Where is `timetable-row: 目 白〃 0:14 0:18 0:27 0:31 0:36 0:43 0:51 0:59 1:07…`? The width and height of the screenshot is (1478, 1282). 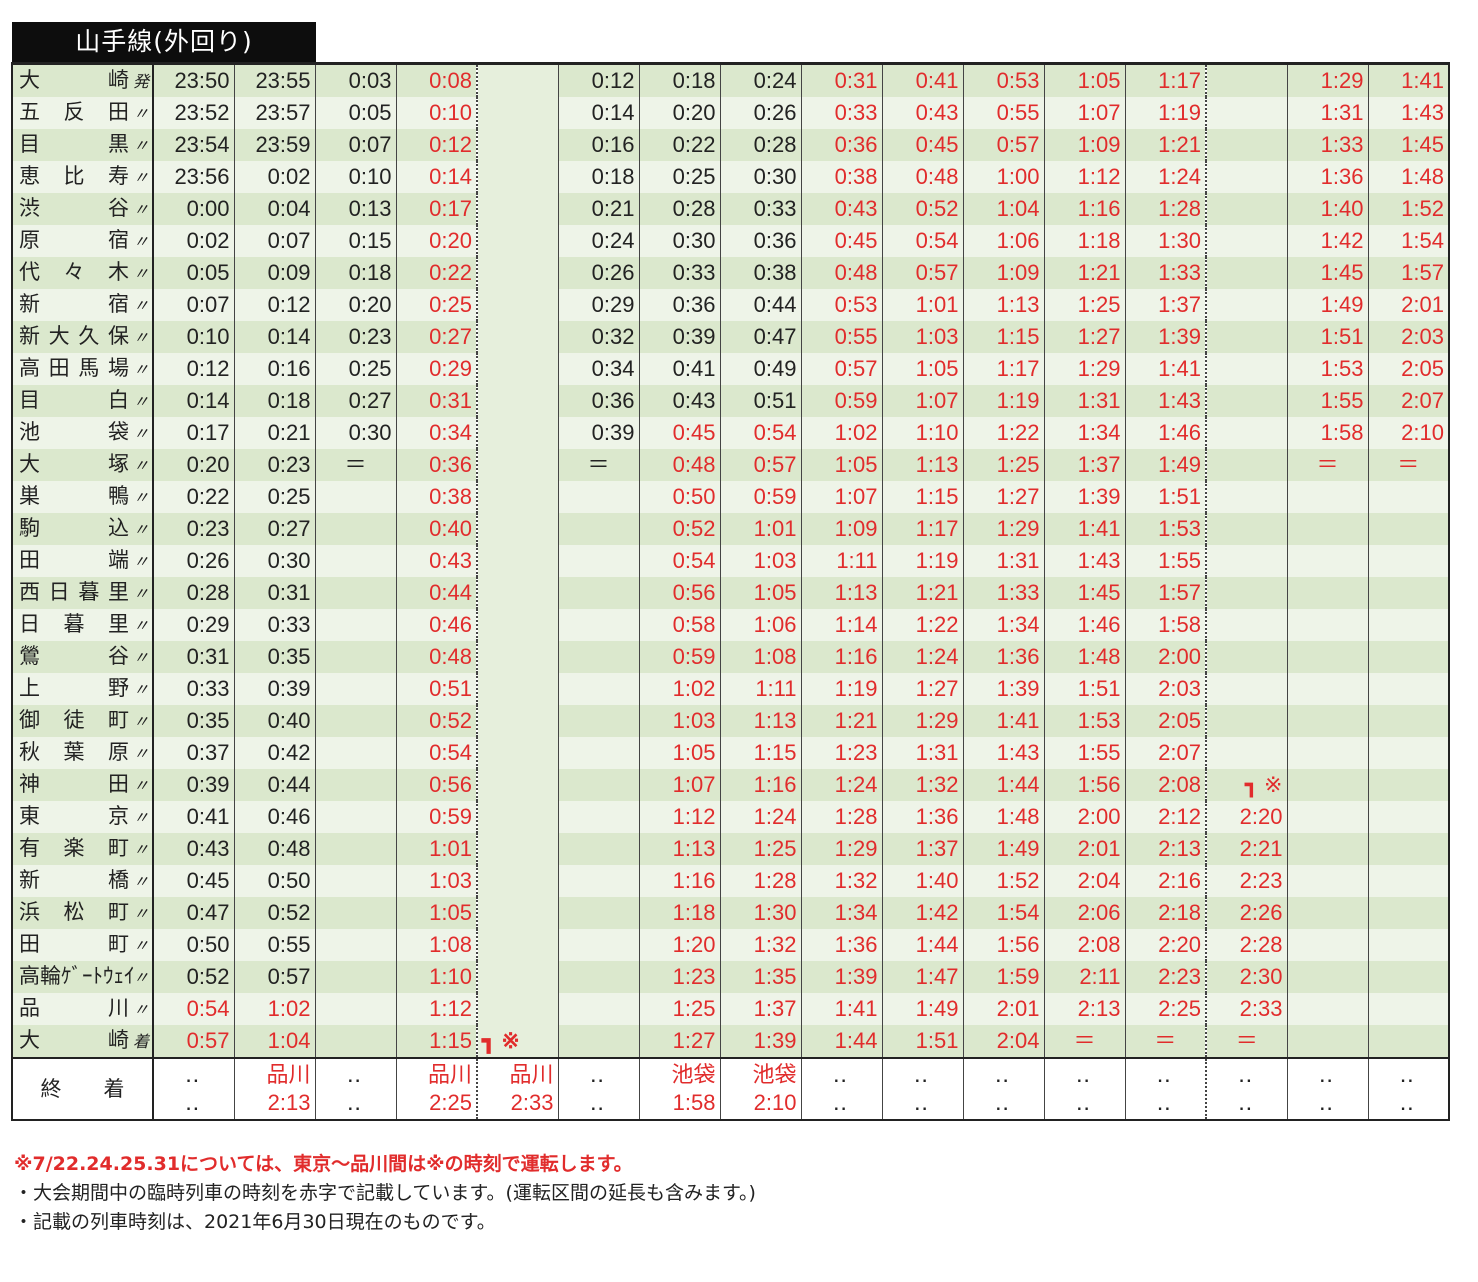 timetable-row: 目 白〃 0:14 0:18 0:27 0:31 0:36 0:43 0:51 0:59 1:07… is located at coordinates (731, 401).